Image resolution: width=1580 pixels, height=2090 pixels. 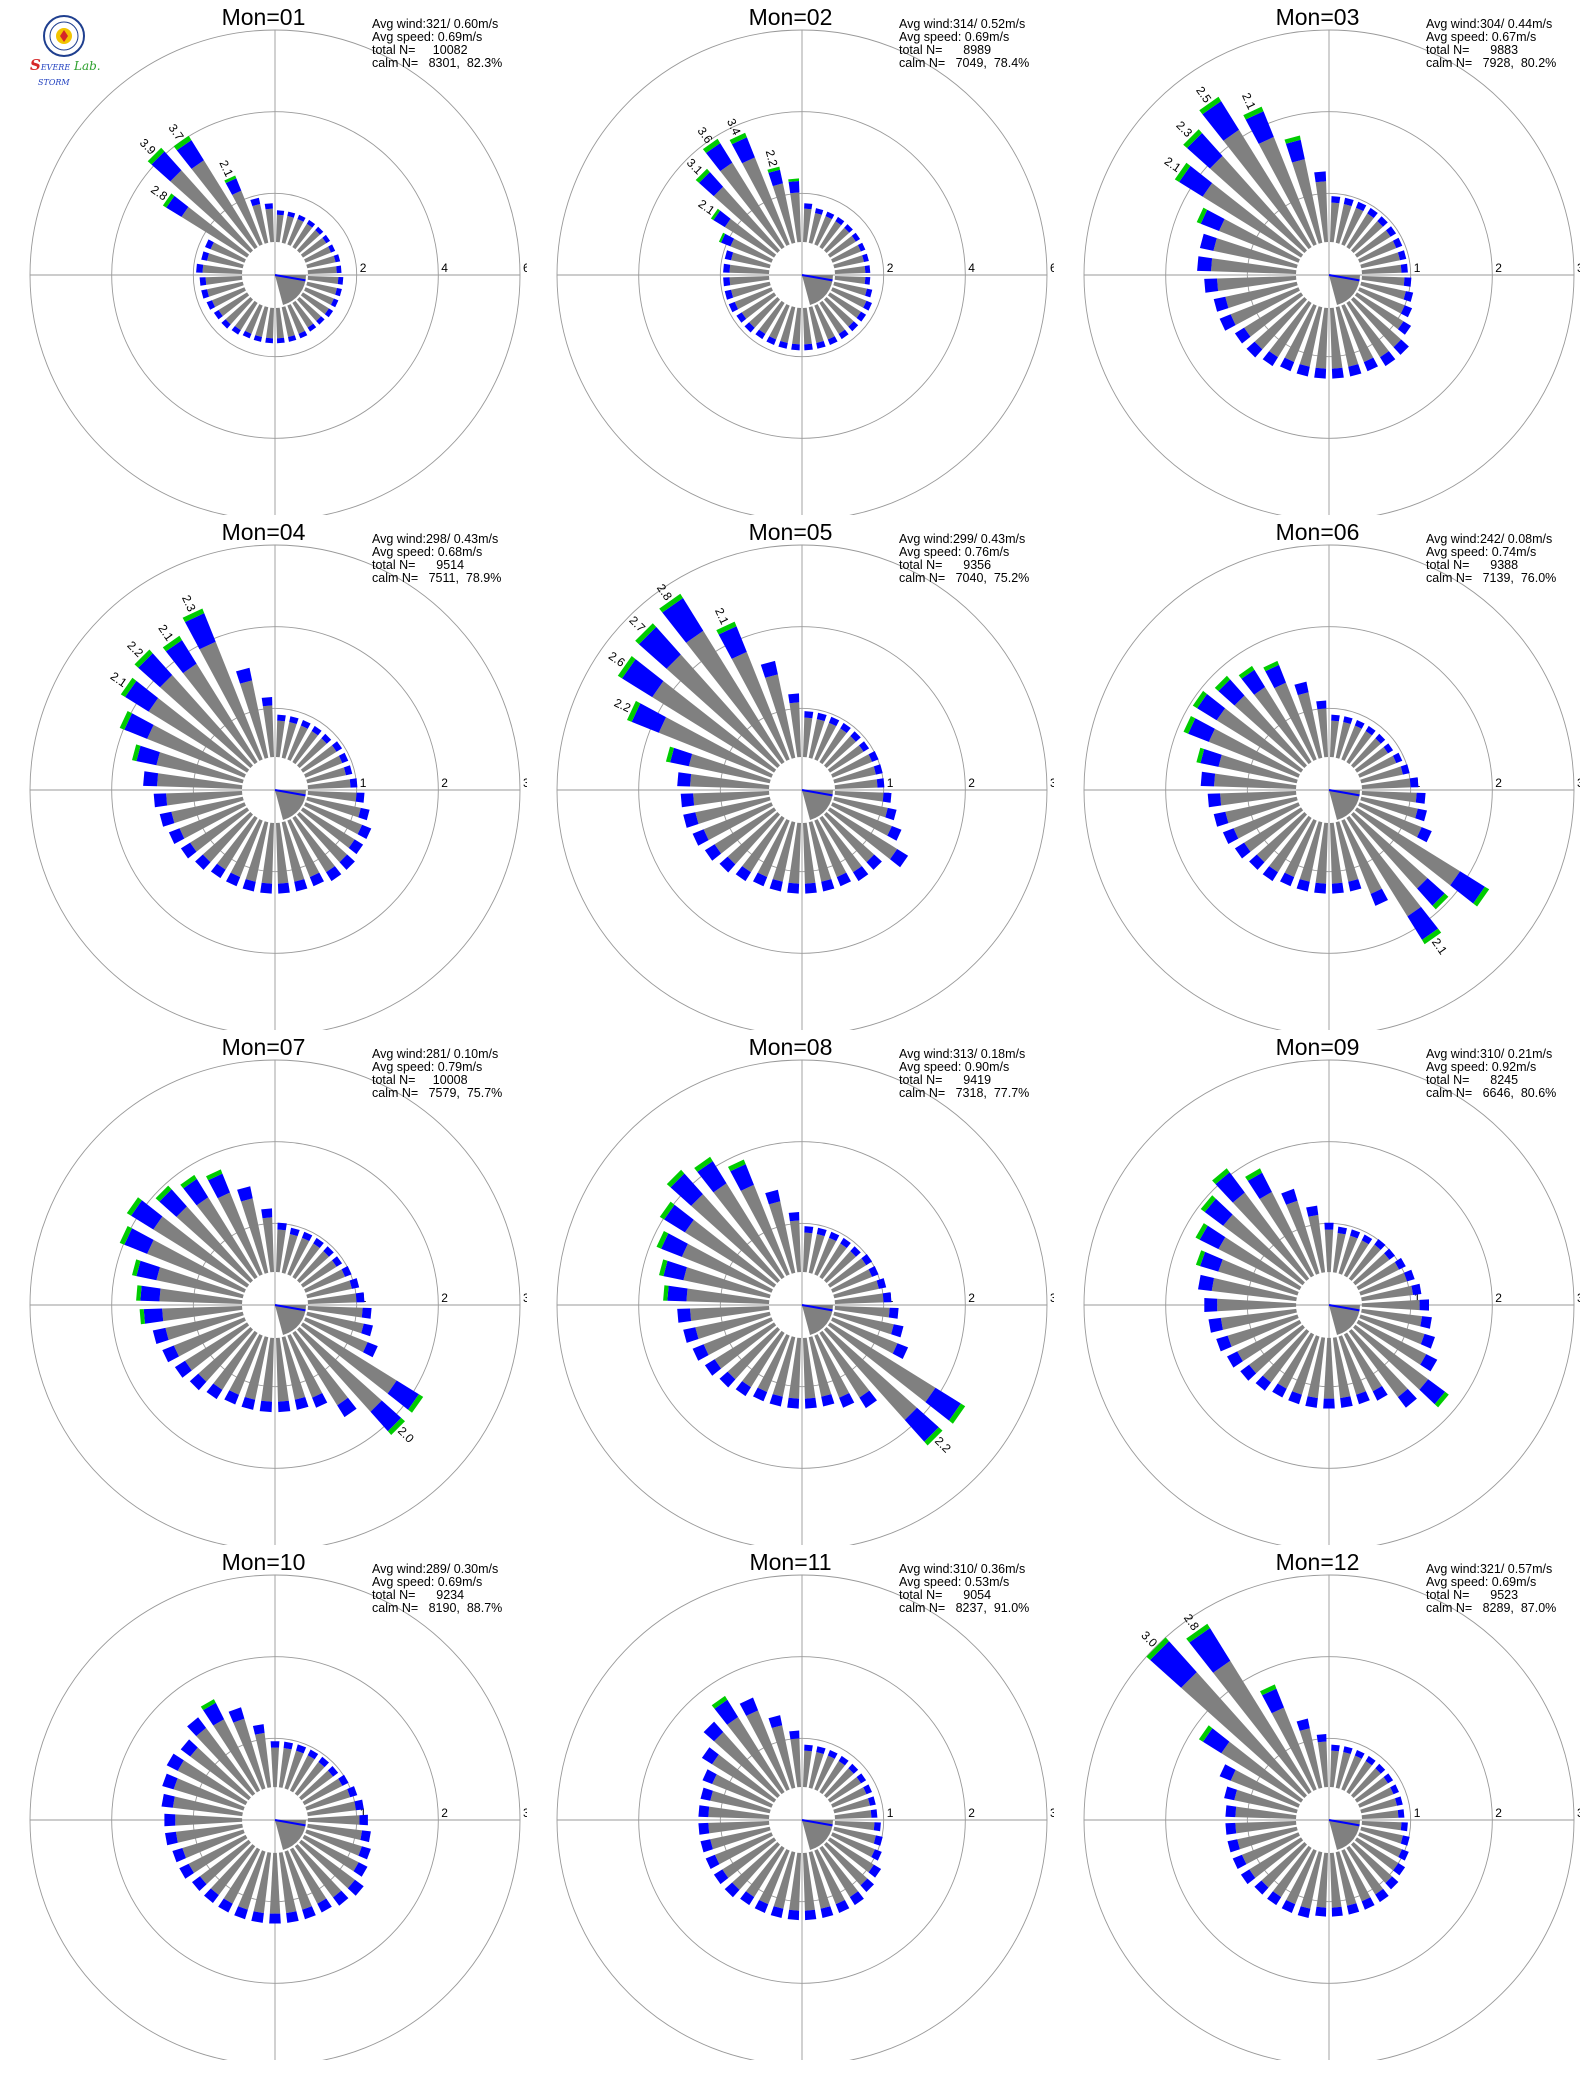 I want to click on stat-avg-wind: Avg wind:281/ 0.10m/s, so click(x=435, y=1054).